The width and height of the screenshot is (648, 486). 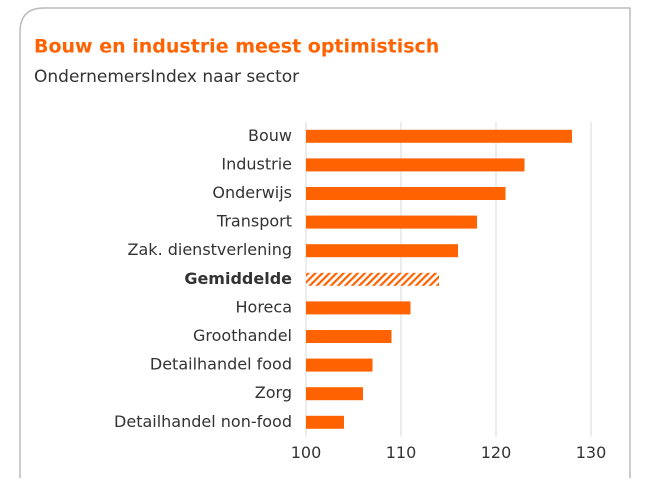 I want to click on y-tick-label: Detailhandel food, so click(x=221, y=364).